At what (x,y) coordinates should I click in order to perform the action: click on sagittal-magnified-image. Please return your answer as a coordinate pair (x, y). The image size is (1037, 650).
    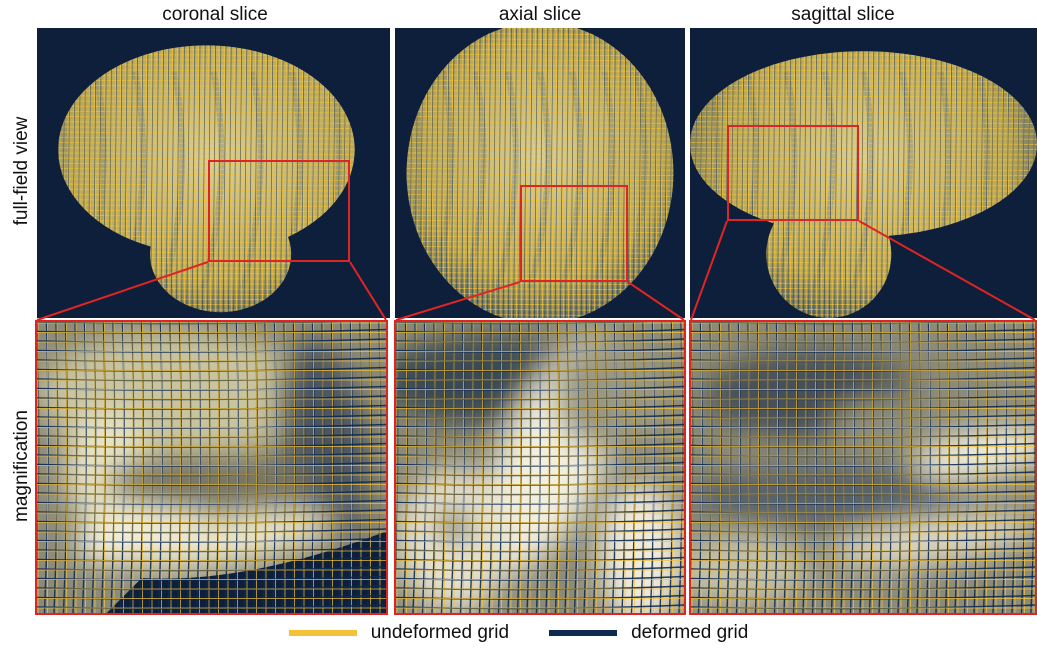
    Looking at the image, I should click on (863, 467).